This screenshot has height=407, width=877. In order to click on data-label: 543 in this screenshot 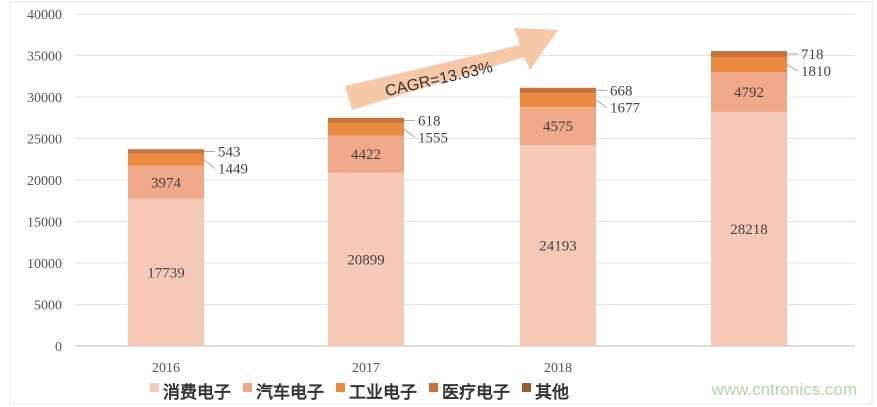, I will do `click(229, 153)`.